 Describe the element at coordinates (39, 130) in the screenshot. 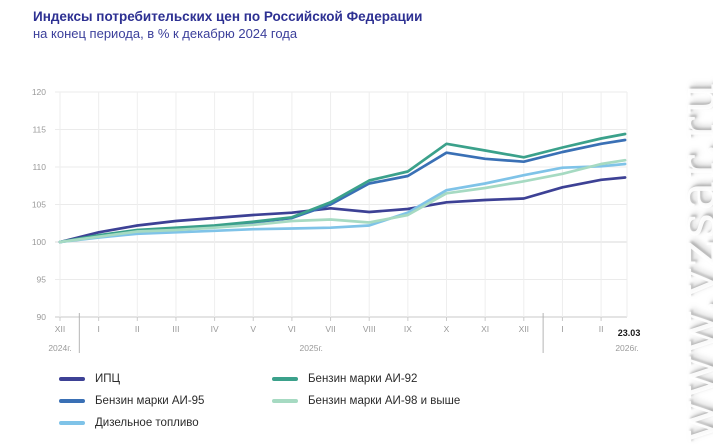

I see `y-axis-tick-label: 115` at that location.